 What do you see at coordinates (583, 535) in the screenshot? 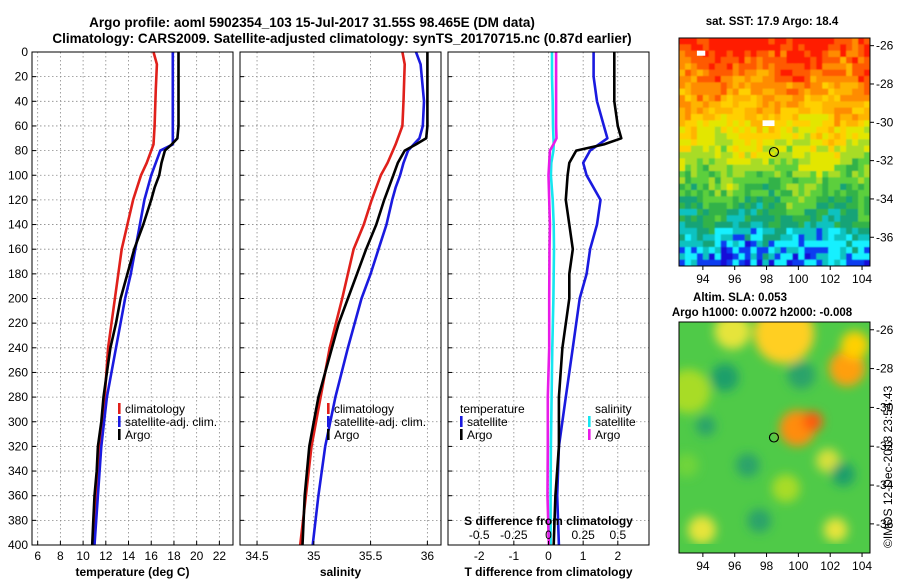
I see `x2-tick-label: 0.25` at bounding box center [583, 535].